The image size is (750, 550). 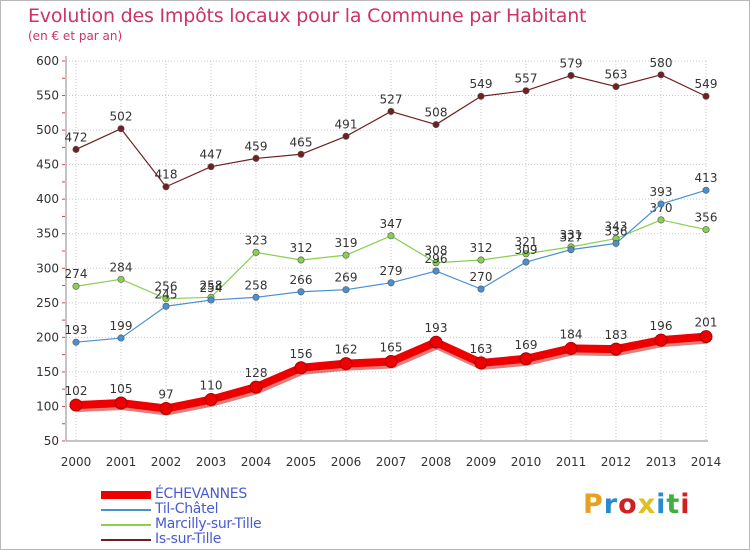 I want to click on data-label: 309, so click(x=526, y=250).